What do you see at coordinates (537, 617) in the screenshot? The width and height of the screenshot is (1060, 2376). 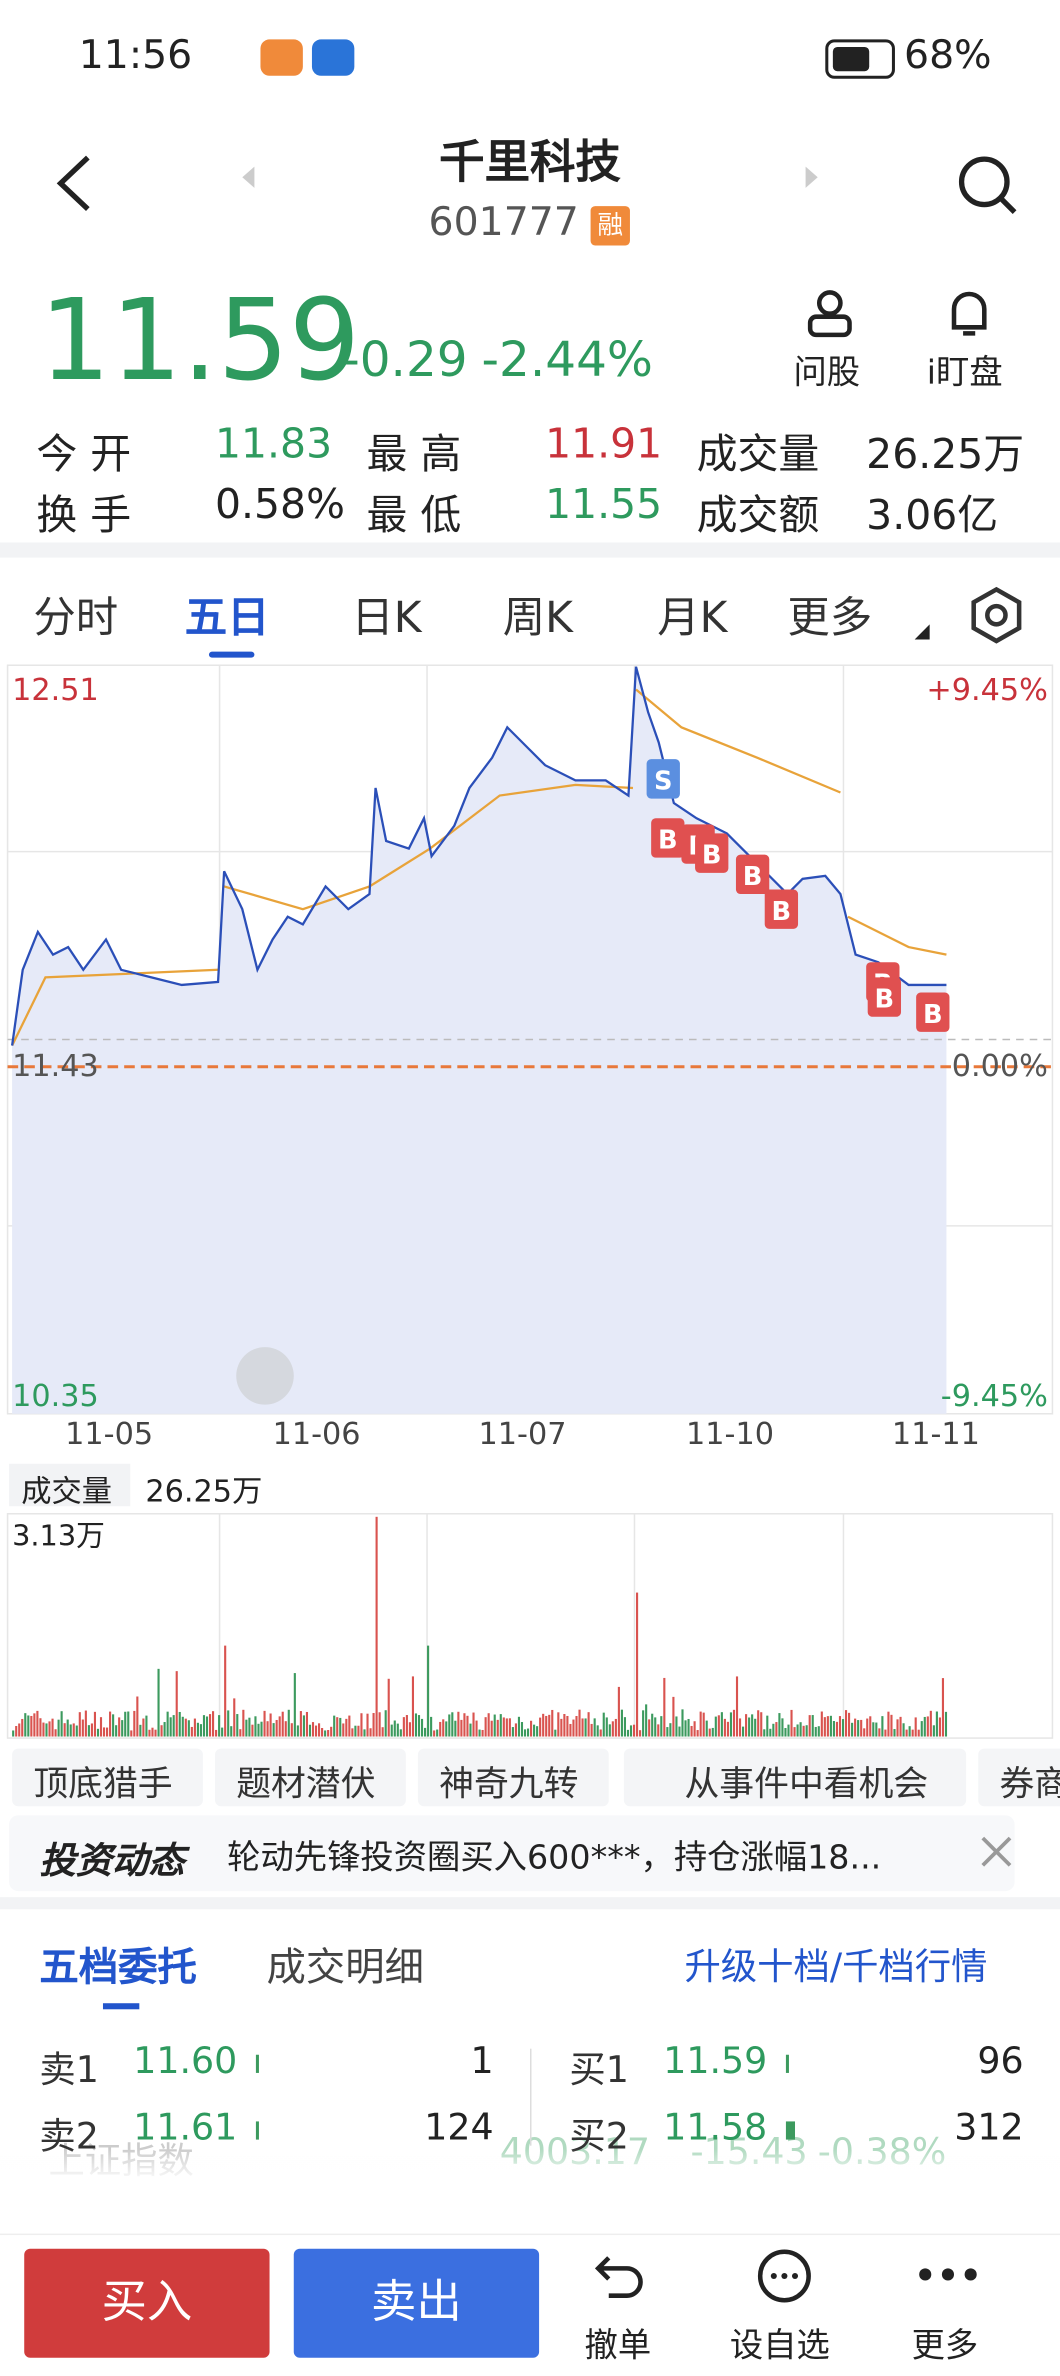 I see `chart-tab: 周K` at bounding box center [537, 617].